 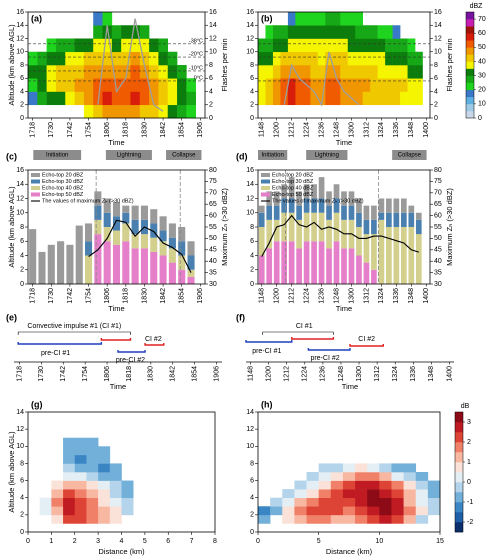 What do you see at coordinates (98, 541) in the screenshot?
I see `x-tick-label: 3` at bounding box center [98, 541].